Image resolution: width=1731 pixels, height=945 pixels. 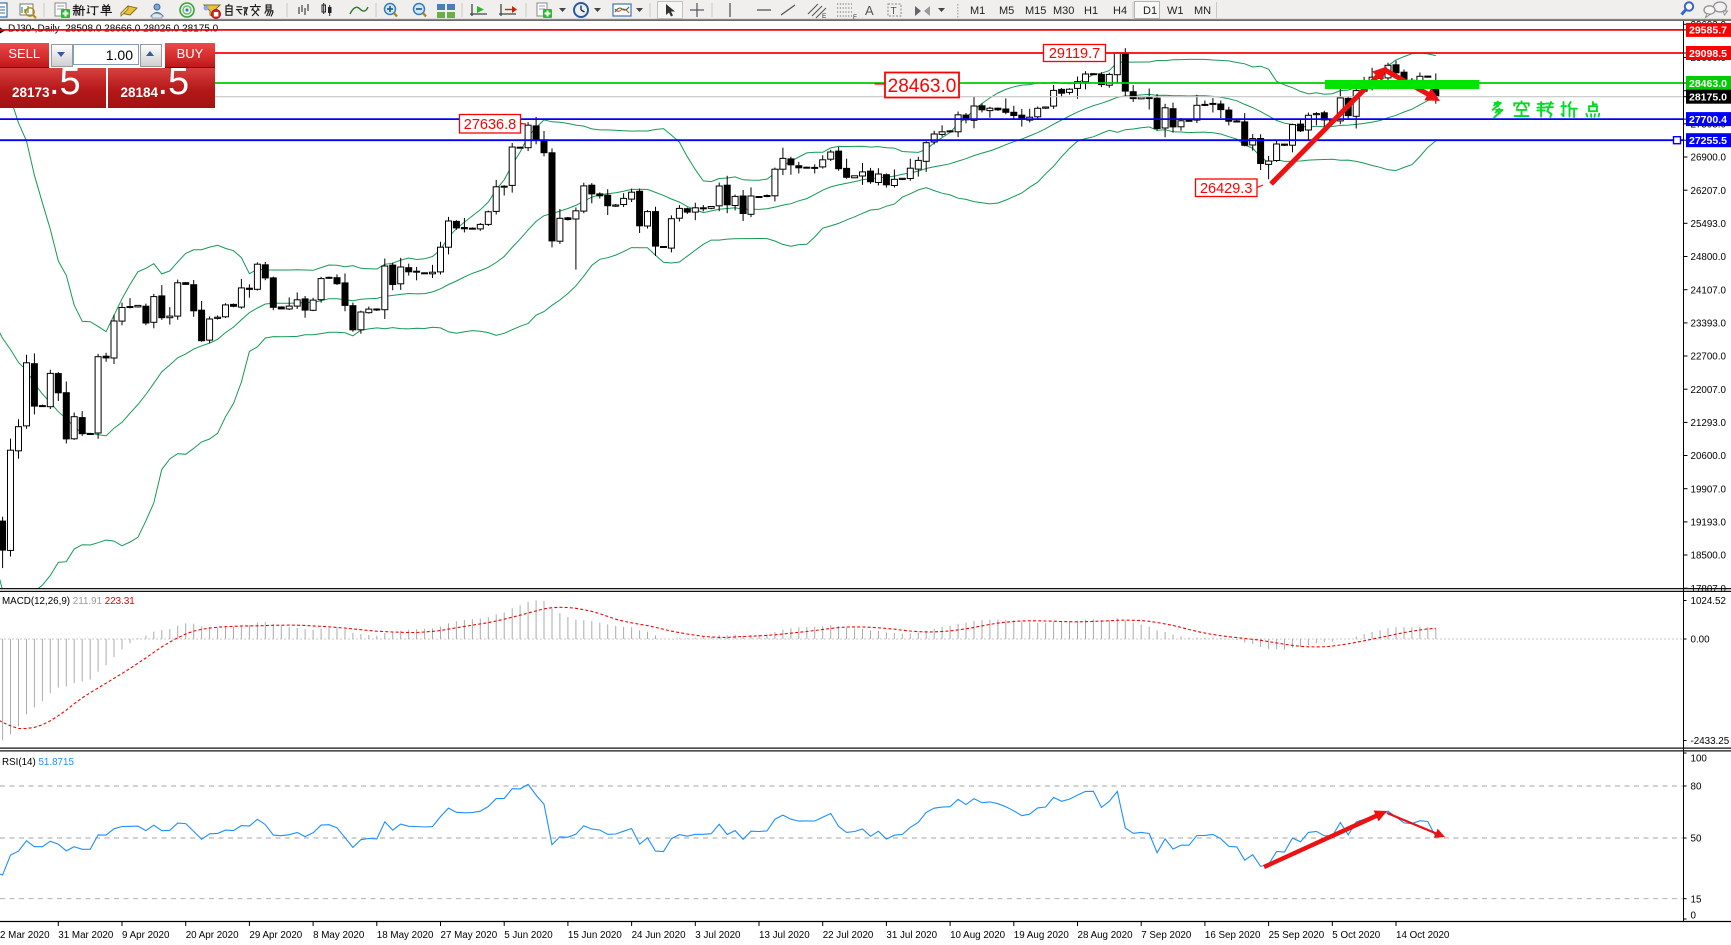 What do you see at coordinates (595, 935) in the screenshot?
I see `svg-text: 15 Jun 2020` at bounding box center [595, 935].